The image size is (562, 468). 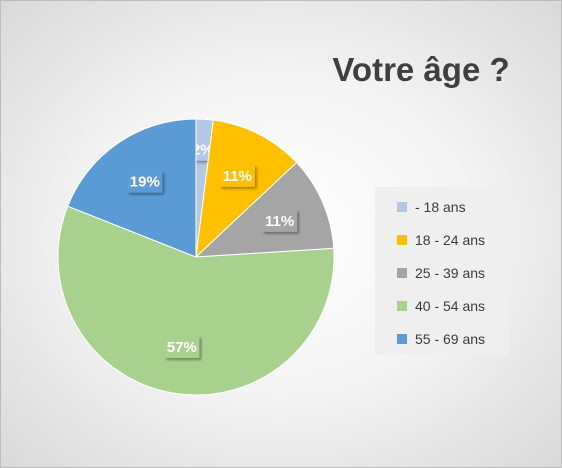 What do you see at coordinates (440, 207) in the screenshot?
I see `legend-label-0: - 18 ans` at bounding box center [440, 207].